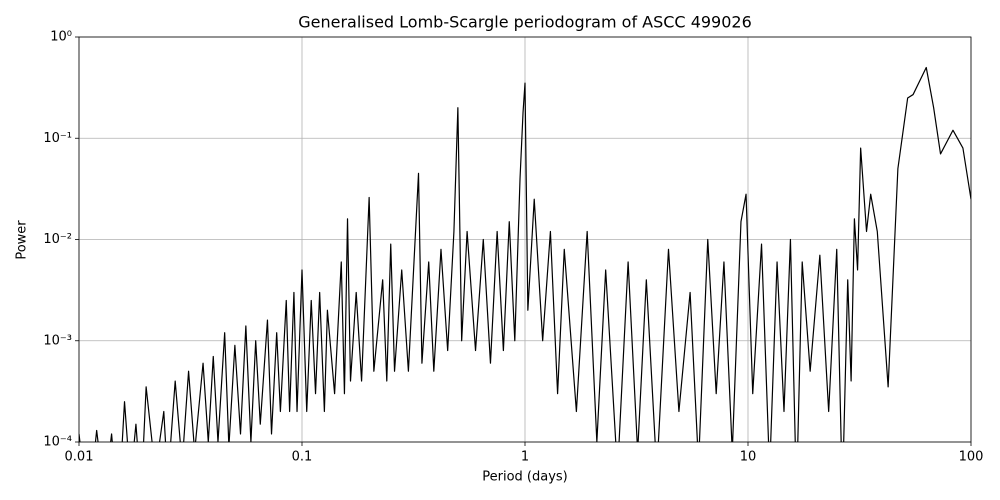  What do you see at coordinates (748, 457) in the screenshot?
I see `x-tick-label: 10` at bounding box center [748, 457].